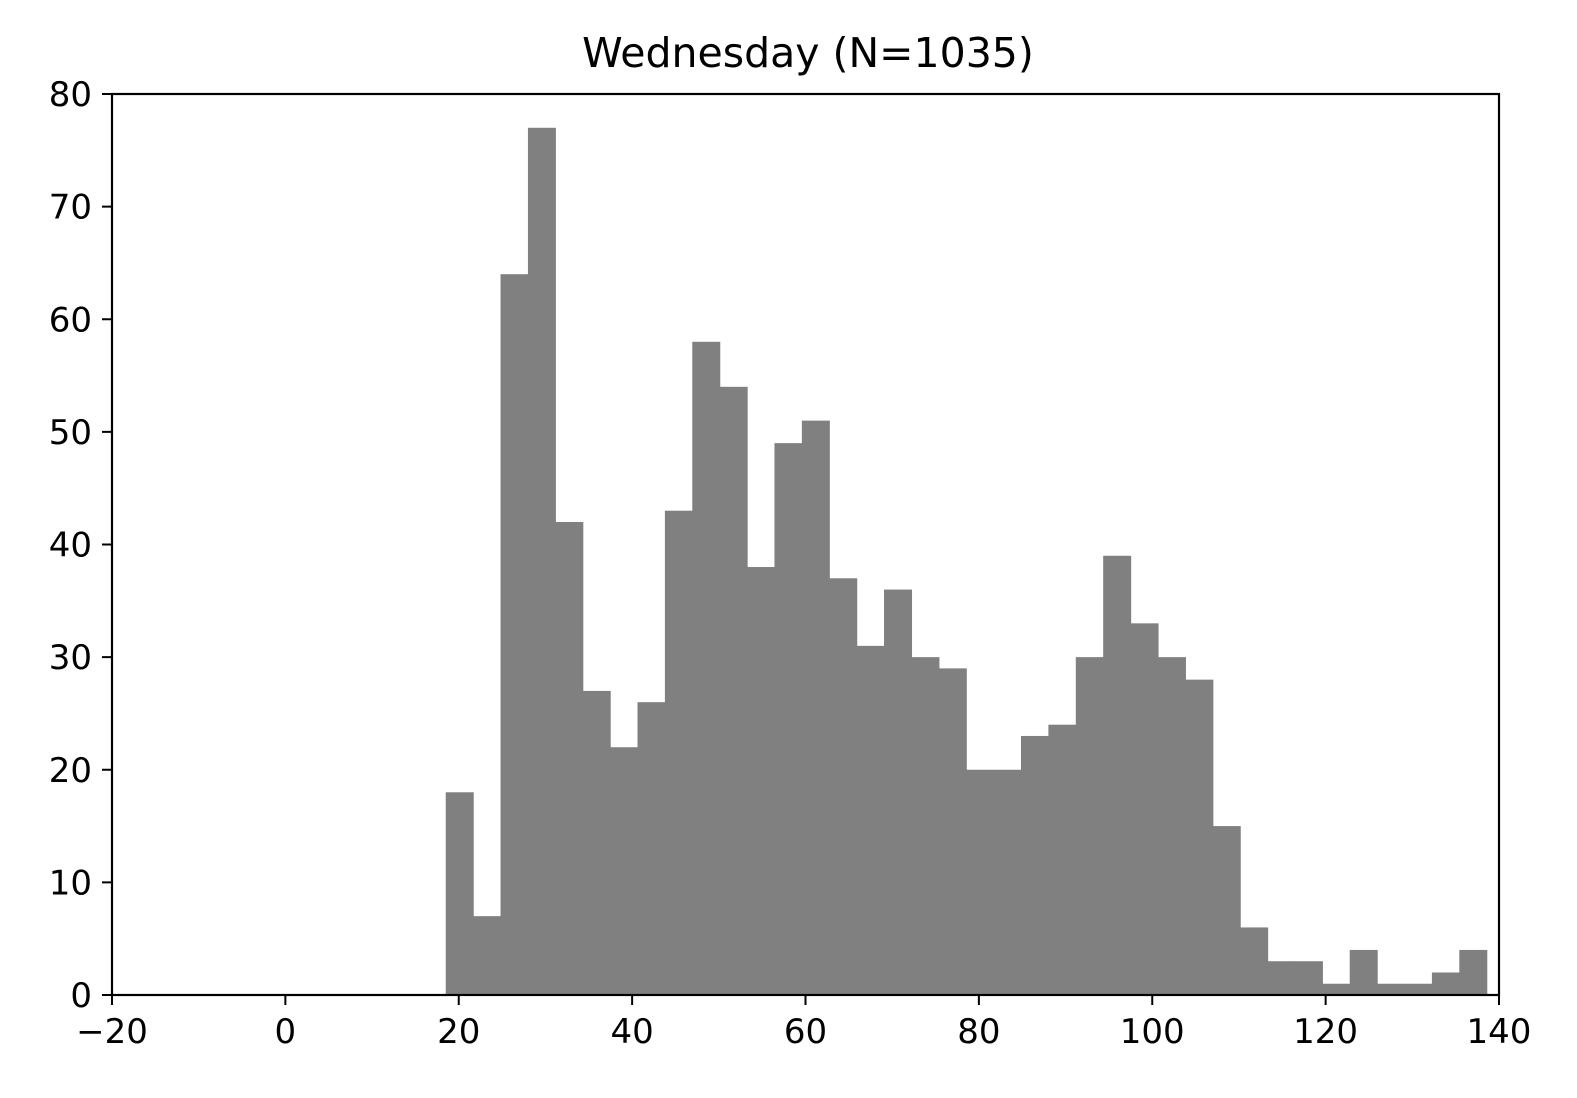 The width and height of the screenshot is (1577, 1098). Describe the element at coordinates (70, 883) in the screenshot. I see `y-tick-label: 10` at that location.